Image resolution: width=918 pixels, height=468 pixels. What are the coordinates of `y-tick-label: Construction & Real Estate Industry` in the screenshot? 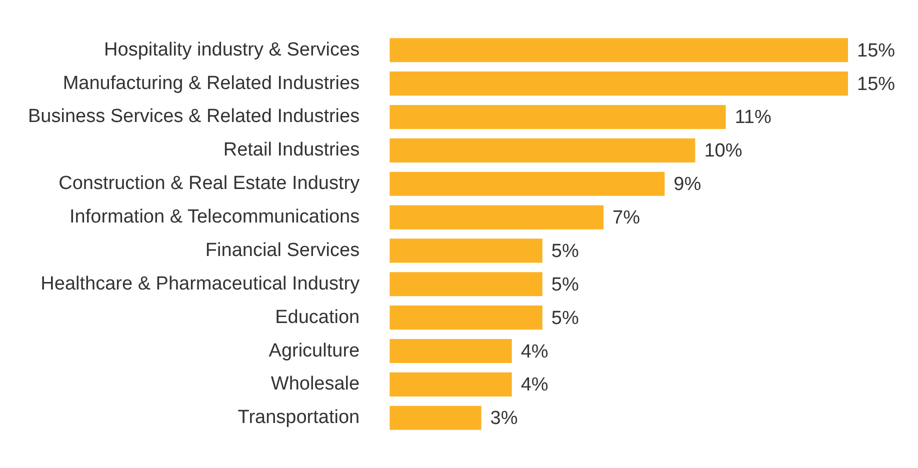 It's located at (209, 183).